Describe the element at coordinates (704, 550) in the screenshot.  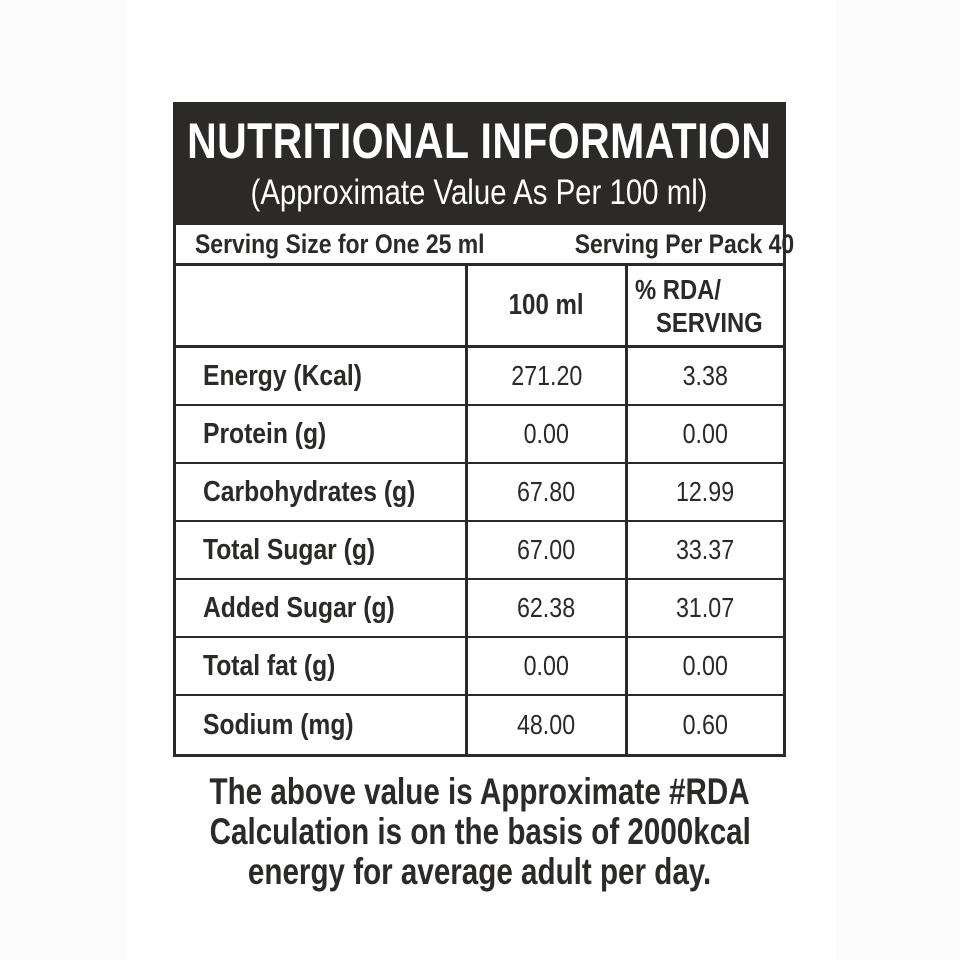
I see `value-rda-per-serving: 33.37` at that location.